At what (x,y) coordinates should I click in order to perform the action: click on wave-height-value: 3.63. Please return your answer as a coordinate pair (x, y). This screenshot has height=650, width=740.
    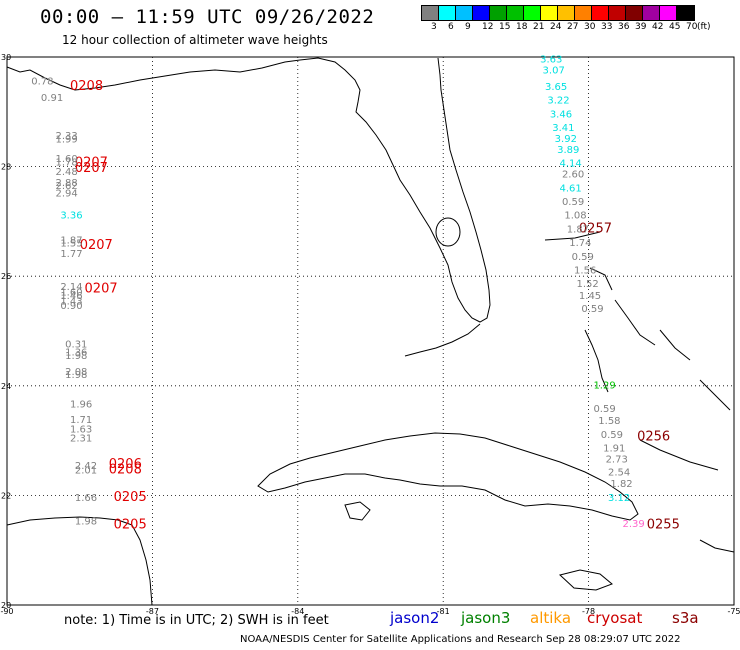
    Looking at the image, I should click on (551, 59).